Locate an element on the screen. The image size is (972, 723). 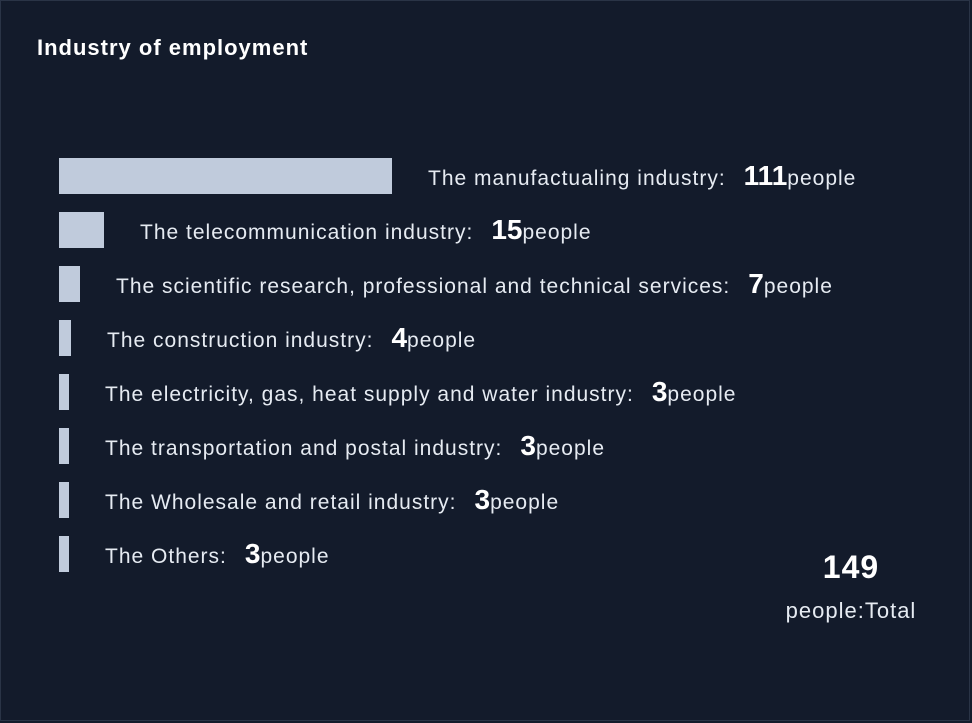
bar-label-group: The telecommunication industry: 15 people is located at coordinates (366, 230).